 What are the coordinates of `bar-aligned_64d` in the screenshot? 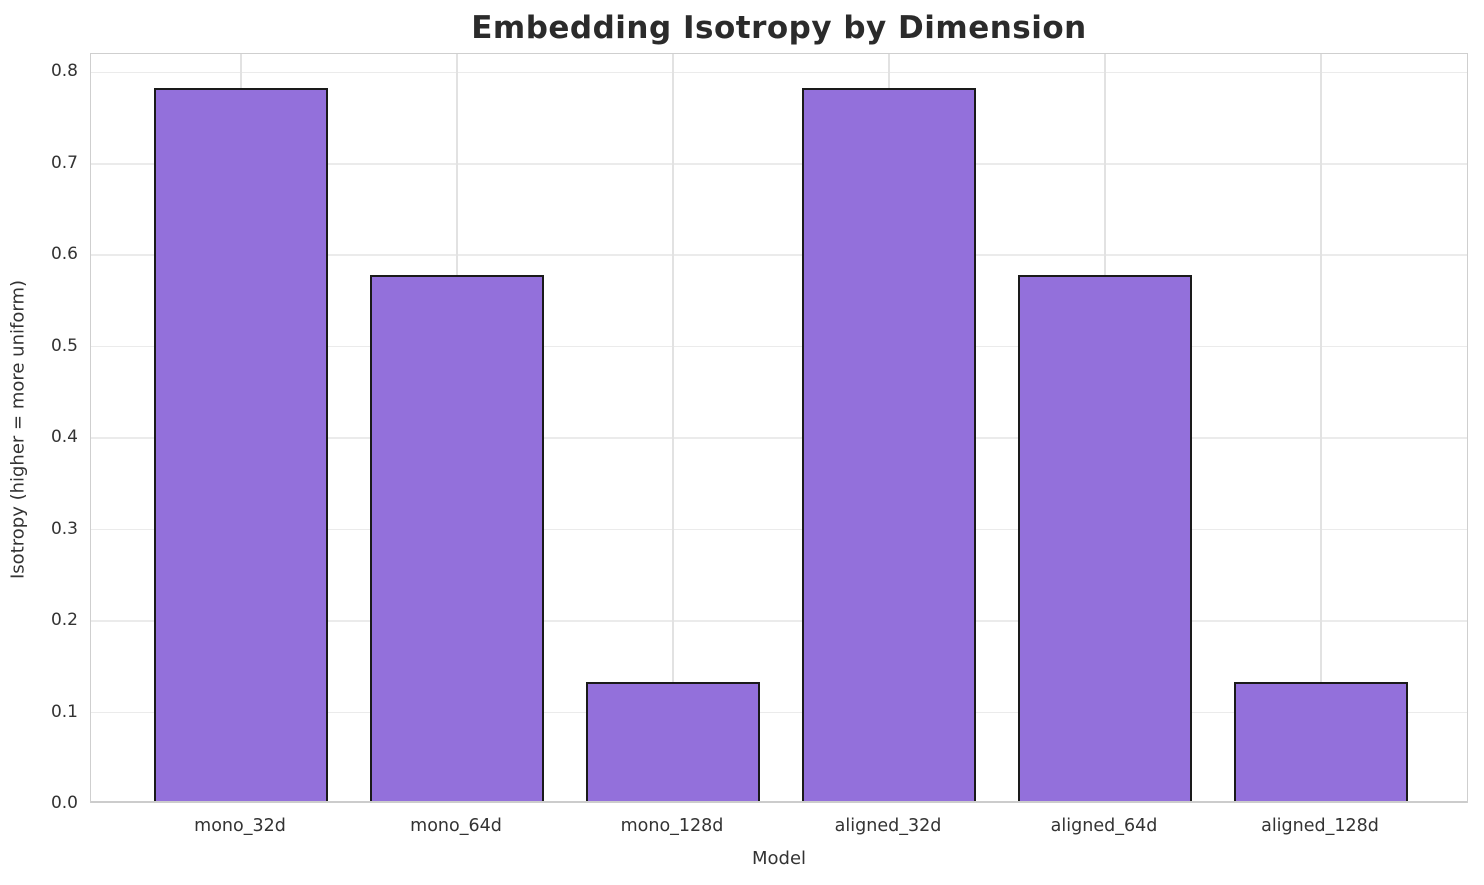 It's located at (1105, 538).